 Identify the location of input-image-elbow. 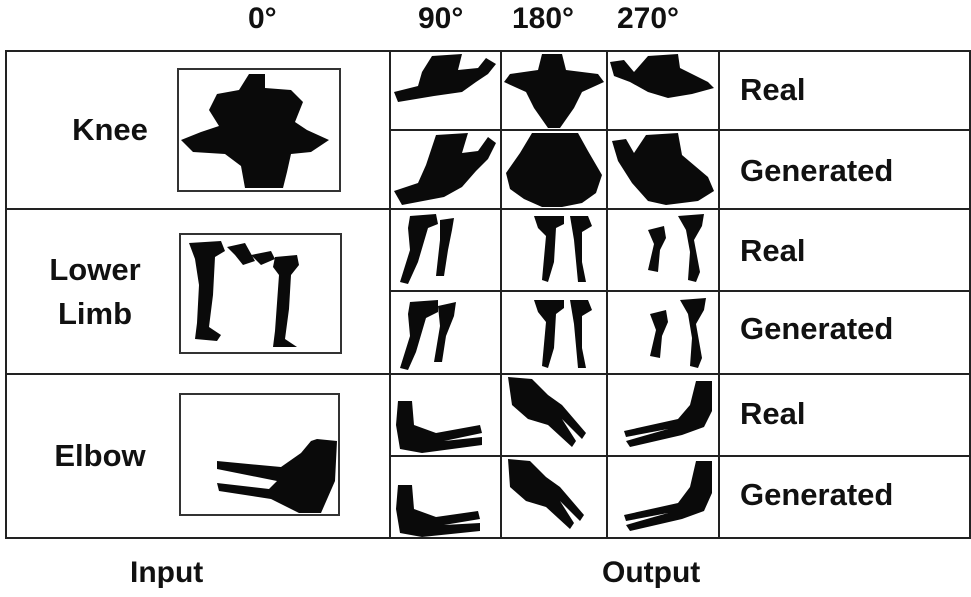
(259, 454).